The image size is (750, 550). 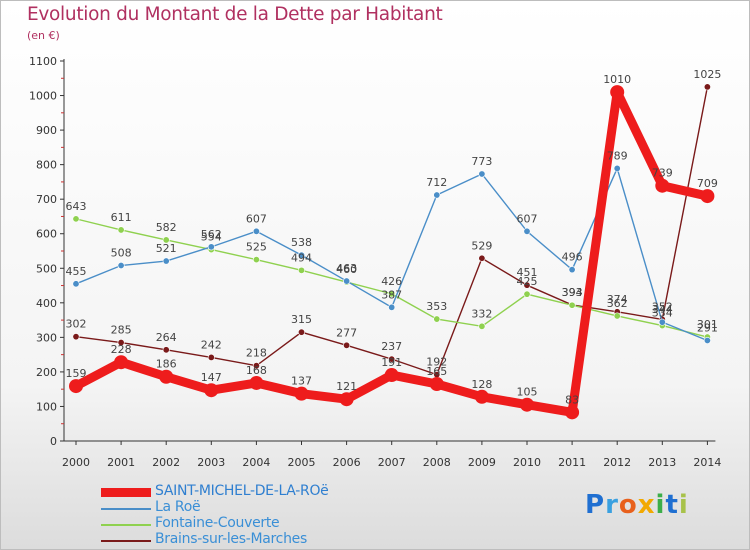 What do you see at coordinates (436, 362) in the screenshot?
I see `data-label: 192` at bounding box center [436, 362].